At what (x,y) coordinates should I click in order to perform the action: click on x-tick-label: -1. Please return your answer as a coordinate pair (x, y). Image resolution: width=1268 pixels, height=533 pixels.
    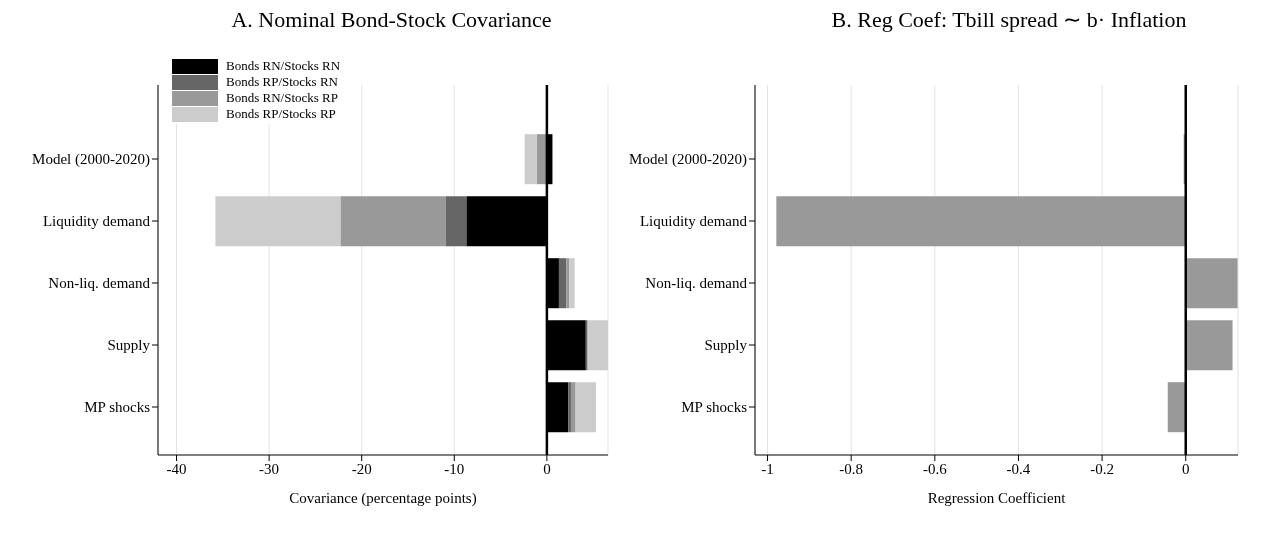
    Looking at the image, I should click on (767, 468).